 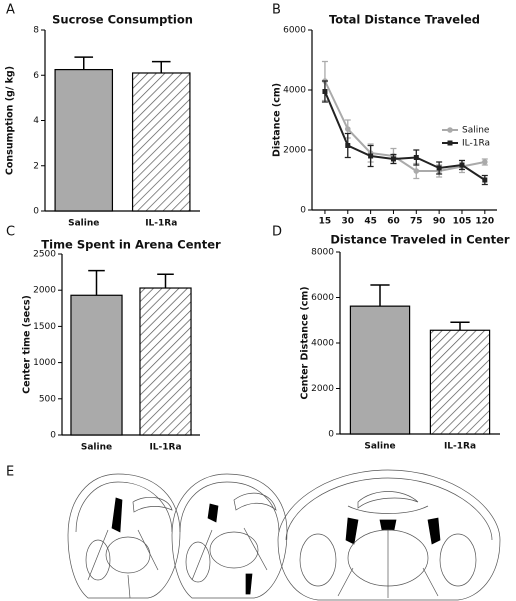 What do you see at coordinates (10, 232) in the screenshot?
I see `panel-label: C` at bounding box center [10, 232].